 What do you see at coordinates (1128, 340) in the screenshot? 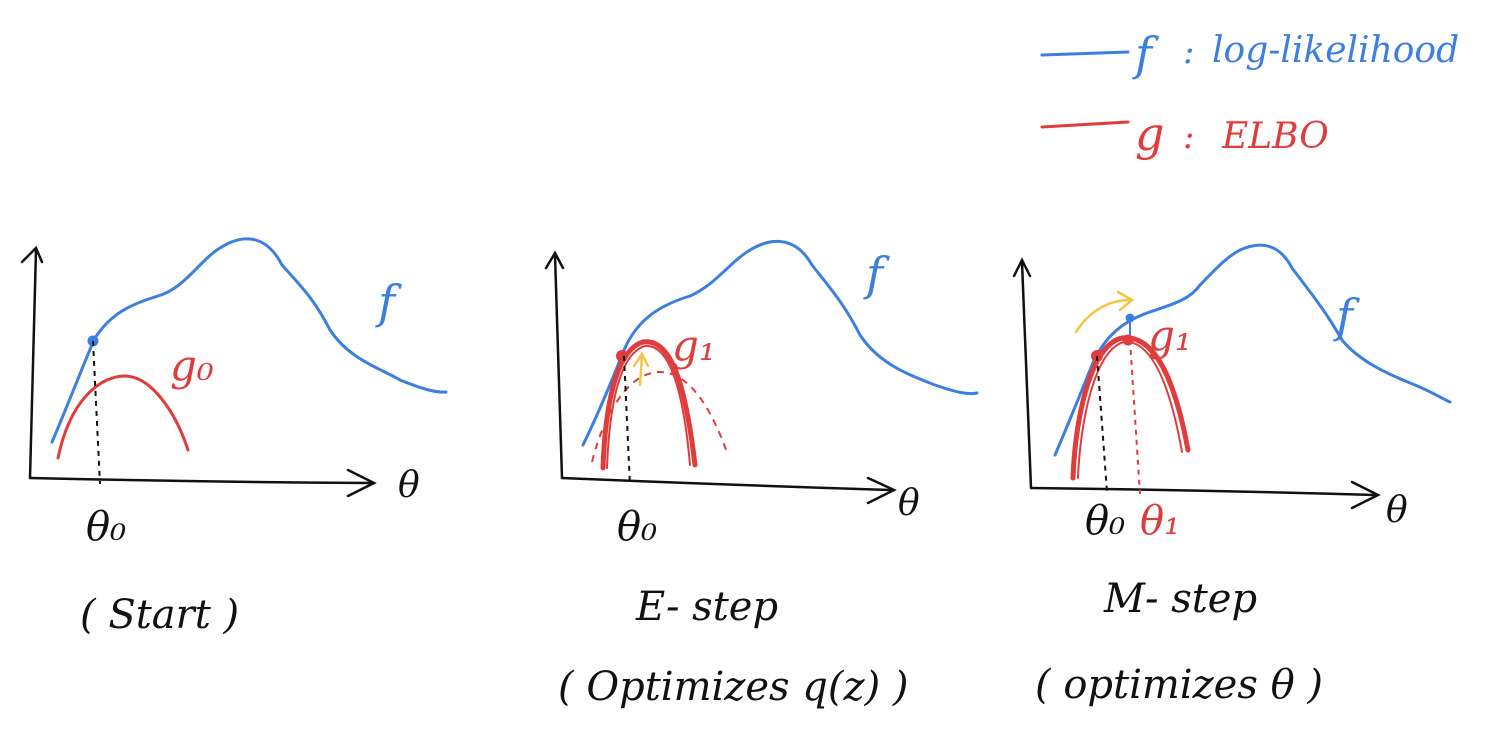
I see `theta1-g-point` at bounding box center [1128, 340].